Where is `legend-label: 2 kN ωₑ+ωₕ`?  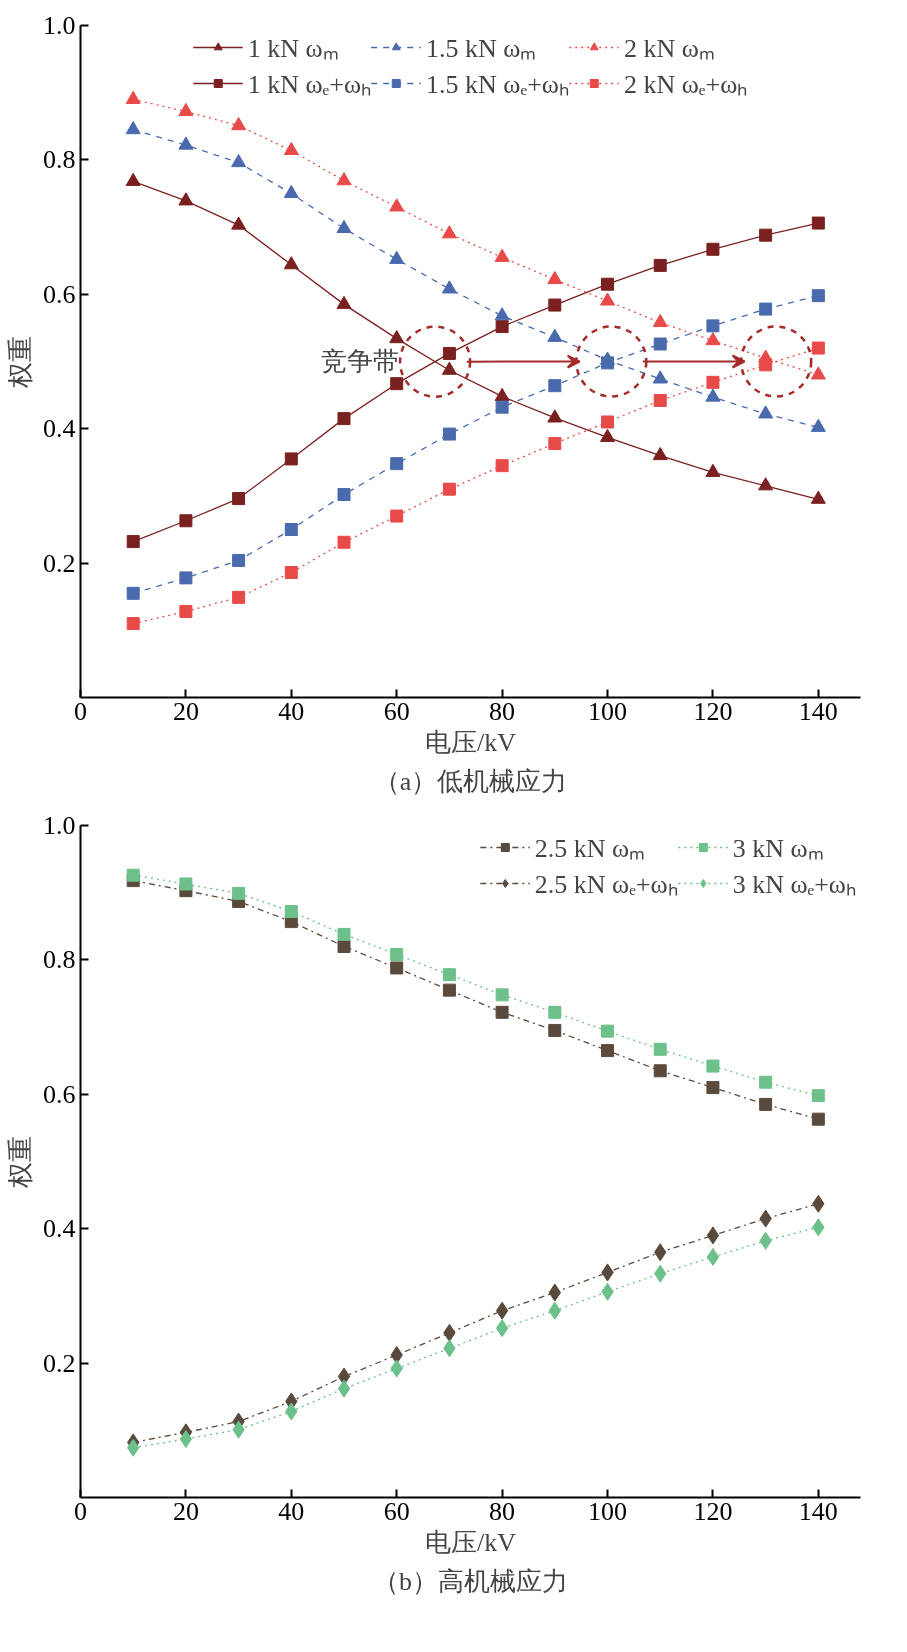
legend-label: 2 kN ωₑ+ωₕ is located at coordinates (685, 85).